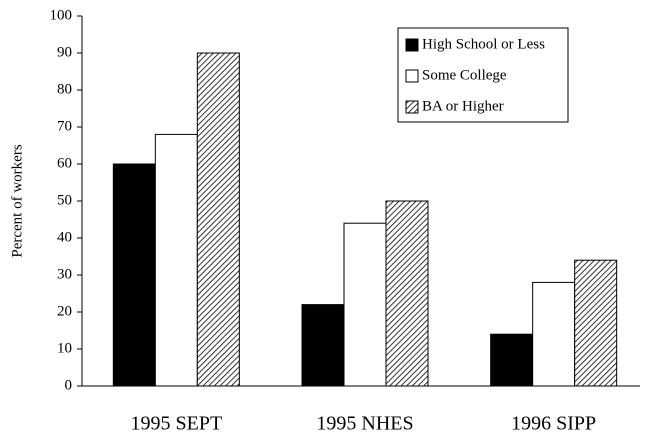 Image resolution: width=648 pixels, height=443 pixels. I want to click on y-tick-label: 60, so click(64, 163).